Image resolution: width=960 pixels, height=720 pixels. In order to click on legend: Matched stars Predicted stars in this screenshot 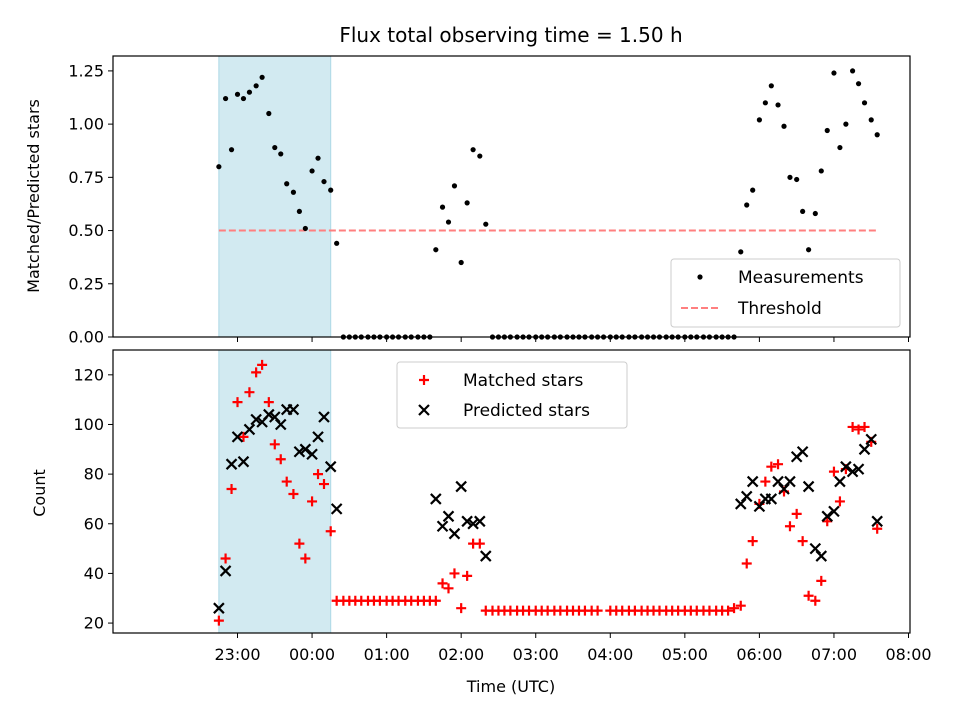, I will do `click(512, 395)`.